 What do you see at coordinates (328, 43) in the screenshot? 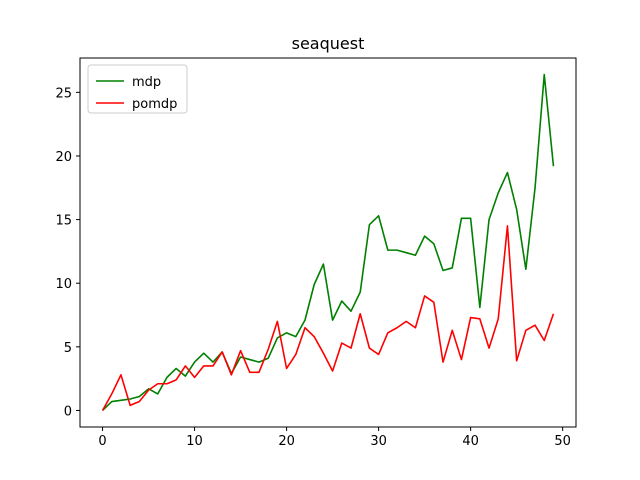
I see `chart-title: seaquest` at bounding box center [328, 43].